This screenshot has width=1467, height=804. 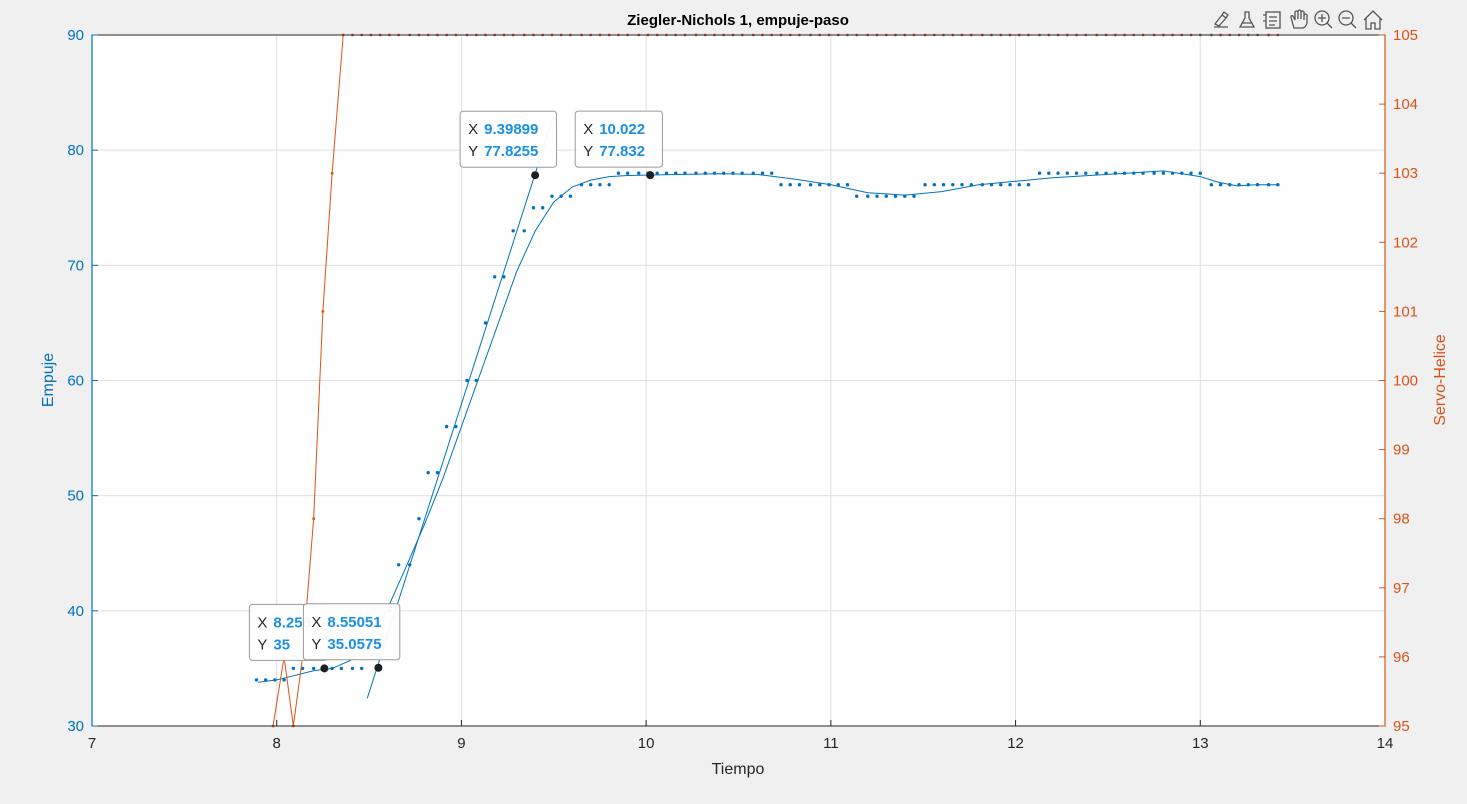 I want to click on datatip: X 8.55051 Y 35.0575, so click(x=351, y=637).